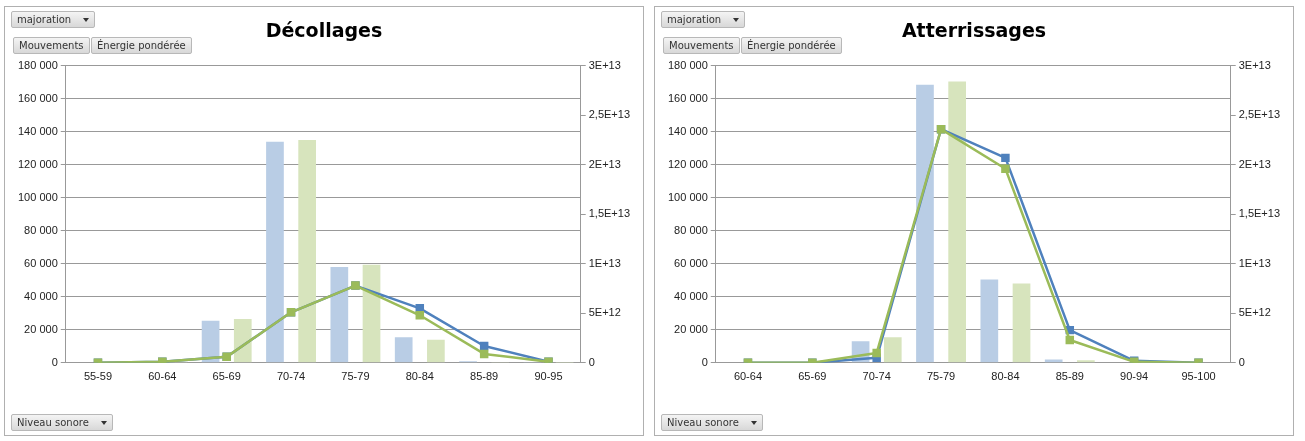 The width and height of the screenshot is (1305, 441). I want to click on x-tick-label: 95-100, so click(1198, 376).